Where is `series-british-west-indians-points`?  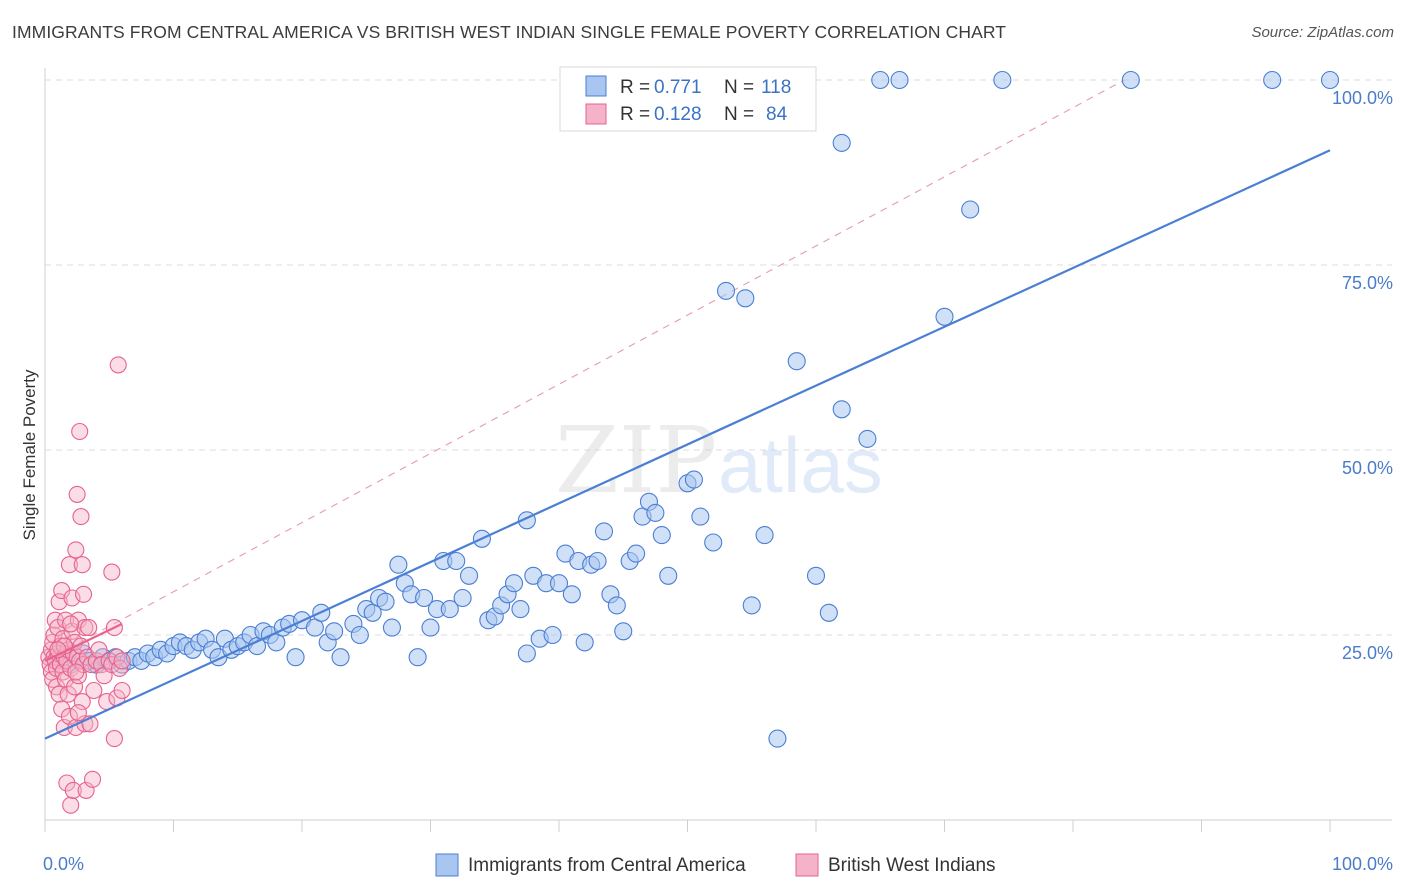 series-british-west-indians-points is located at coordinates (85, 585).